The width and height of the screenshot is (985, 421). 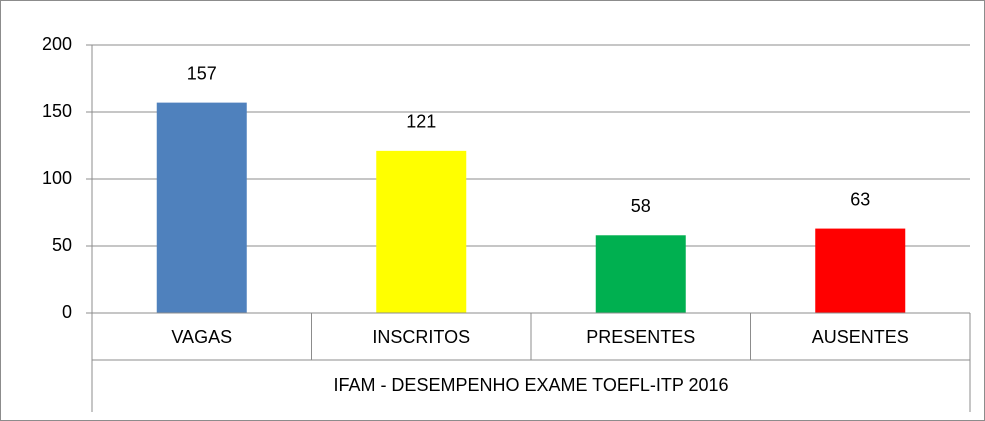 What do you see at coordinates (57, 111) in the screenshot?
I see `y-tick-label: 150` at bounding box center [57, 111].